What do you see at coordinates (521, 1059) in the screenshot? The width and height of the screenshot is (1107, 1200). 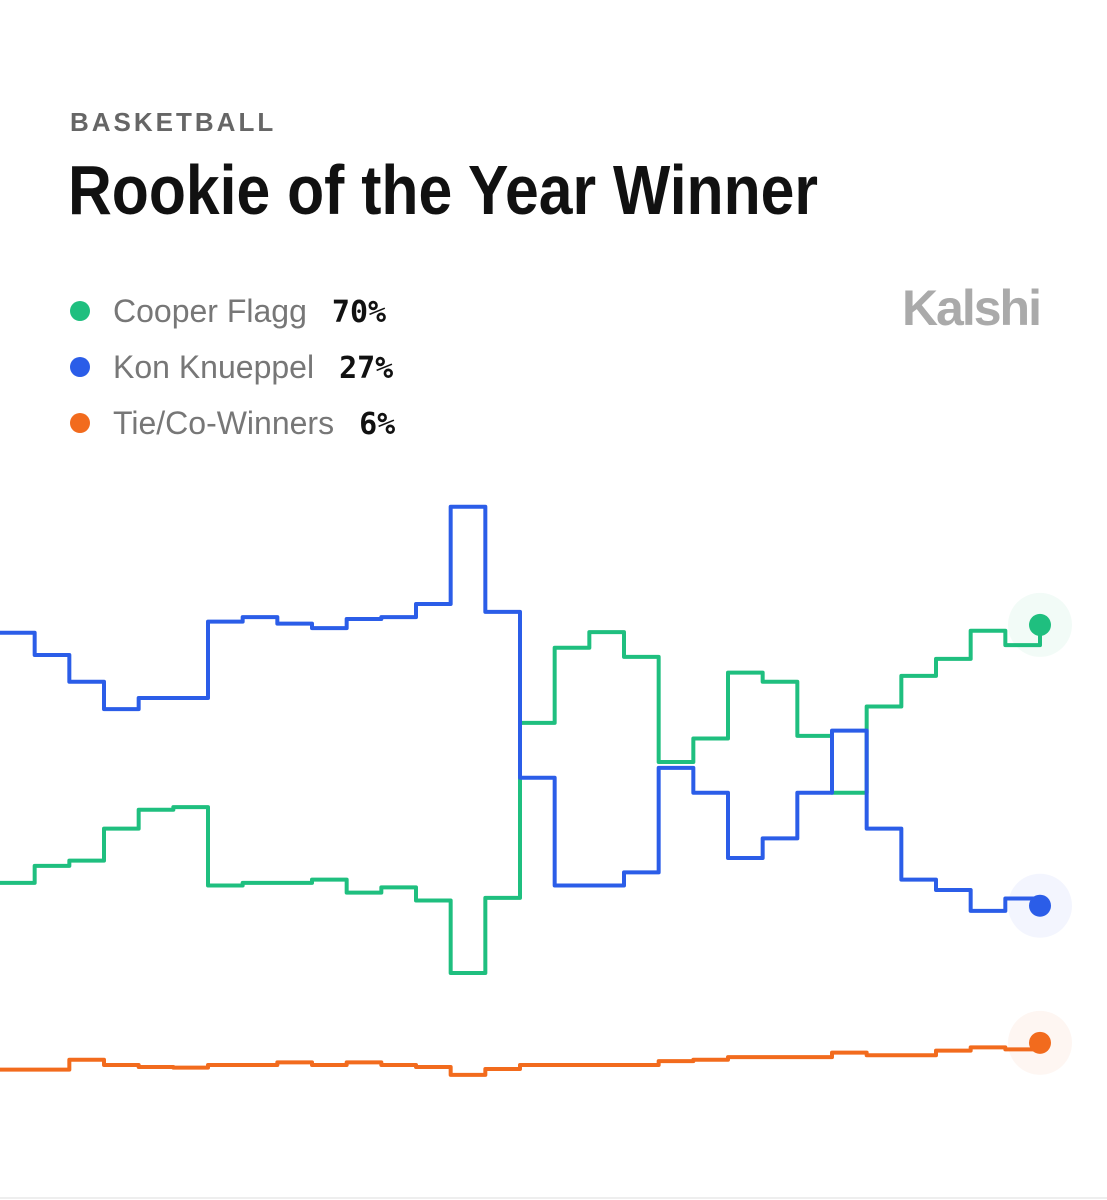 I see `series-line` at bounding box center [521, 1059].